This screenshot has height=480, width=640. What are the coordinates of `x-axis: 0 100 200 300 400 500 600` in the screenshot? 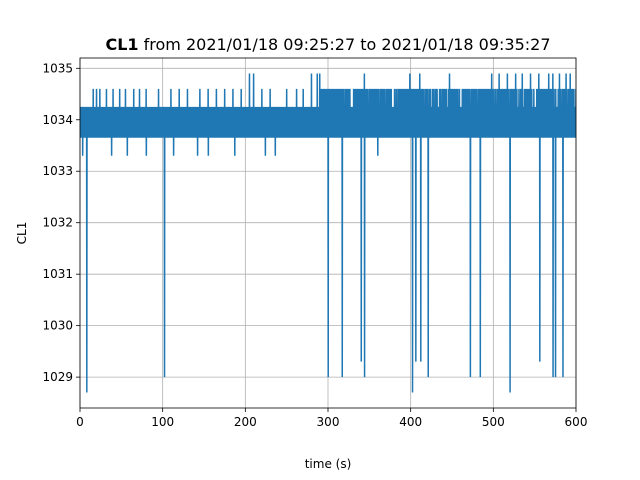 It's located at (331, 418).